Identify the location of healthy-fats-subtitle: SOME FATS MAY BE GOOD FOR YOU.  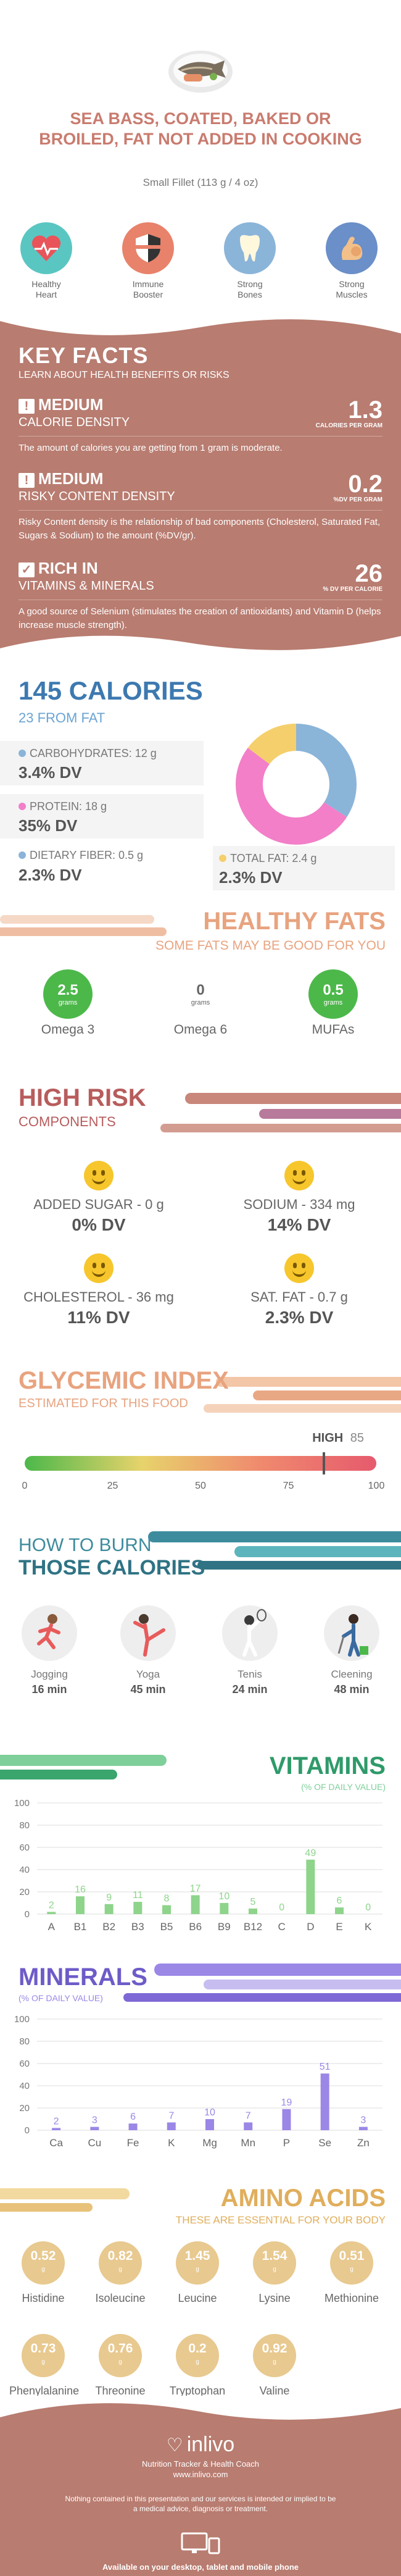
(270, 946).